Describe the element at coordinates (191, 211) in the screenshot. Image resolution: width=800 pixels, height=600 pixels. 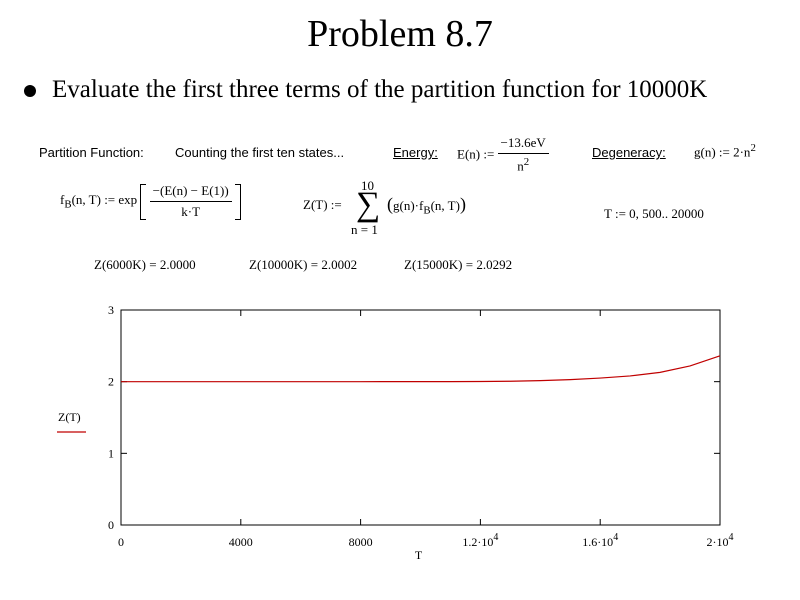
I see `fb-denominator: k·T` at that location.